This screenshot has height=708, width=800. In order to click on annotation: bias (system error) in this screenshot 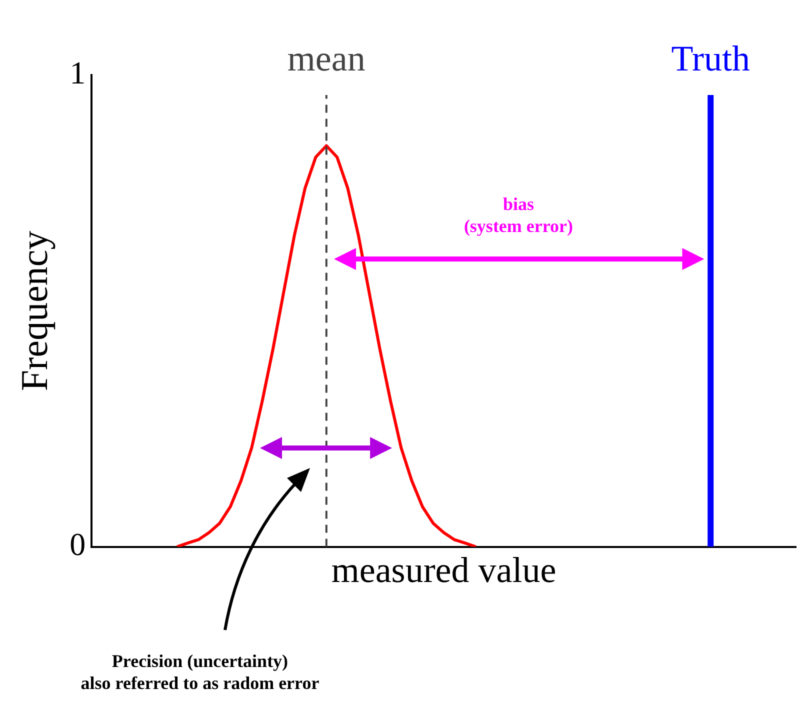, I will do `click(518, 215)`.